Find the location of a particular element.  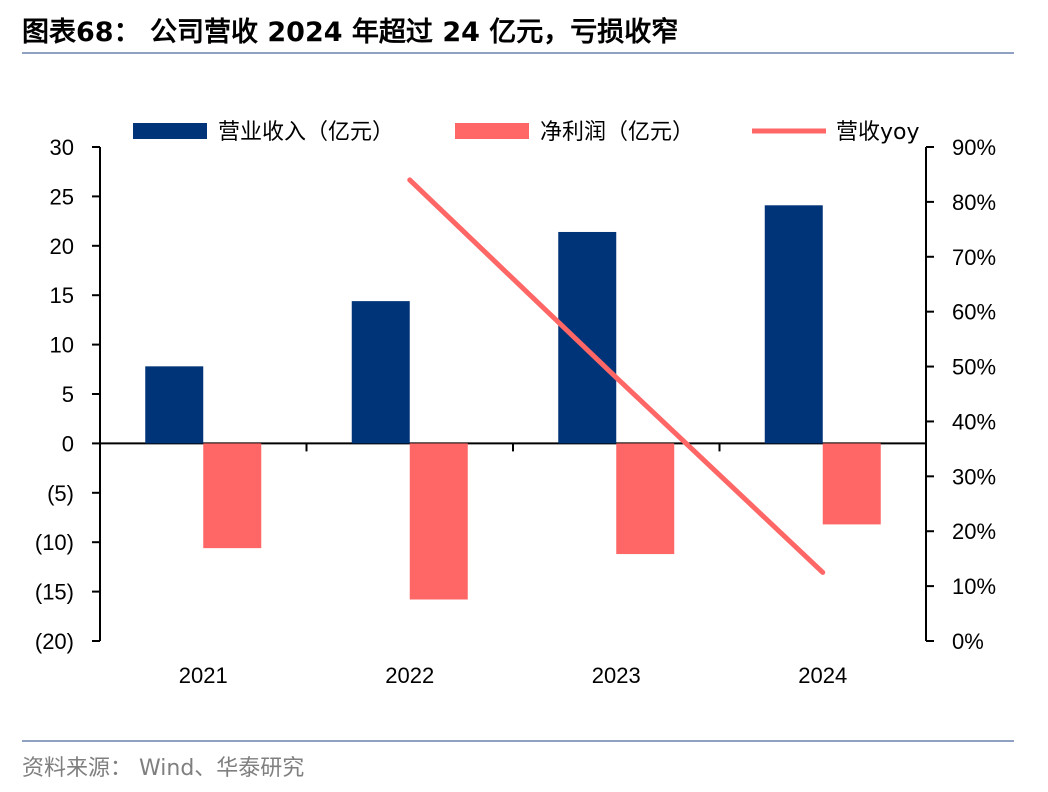

left-axis-tick-label: 5 is located at coordinates (68, 394).